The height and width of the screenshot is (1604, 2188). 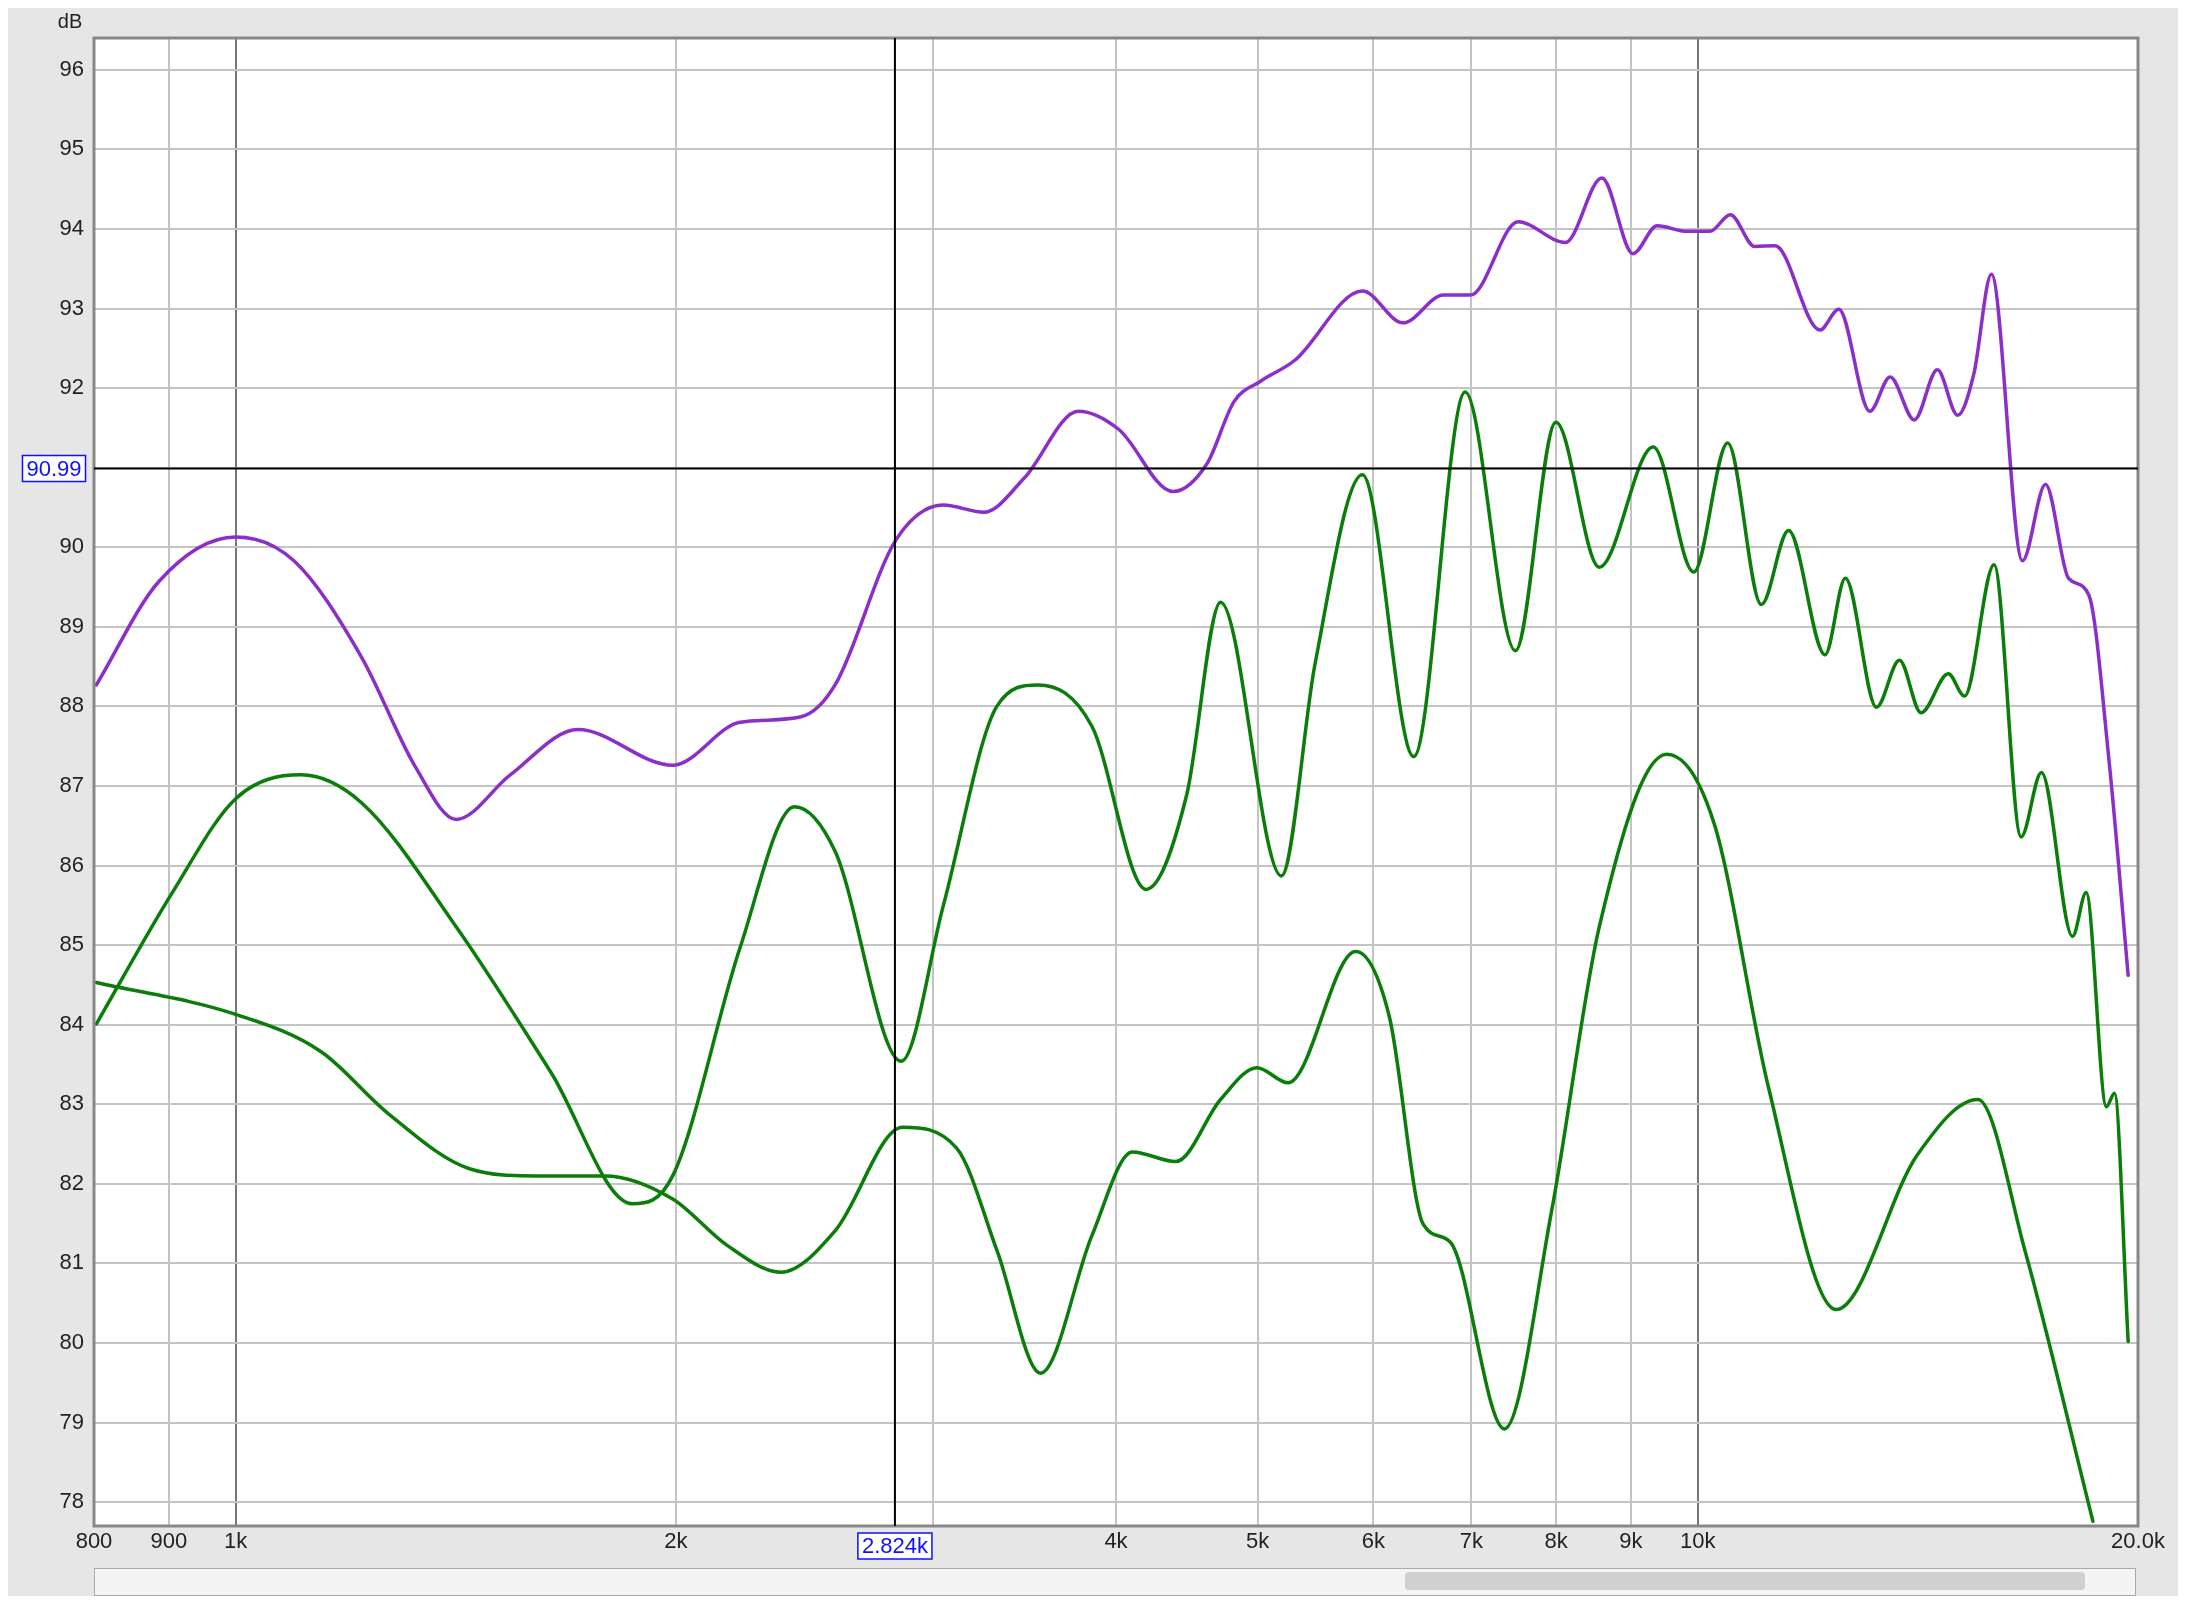 What do you see at coordinates (71, 148) in the screenshot?
I see `y-tick-label: 95` at bounding box center [71, 148].